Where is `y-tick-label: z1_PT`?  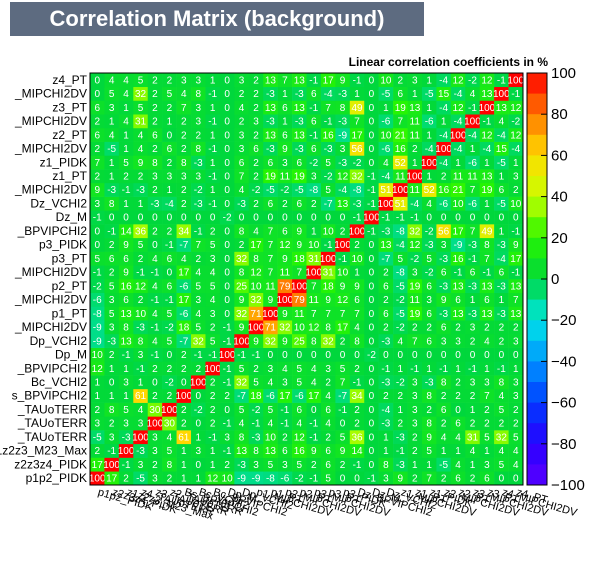
y-tick-label: z1_PT is located at coordinates (69, 176).